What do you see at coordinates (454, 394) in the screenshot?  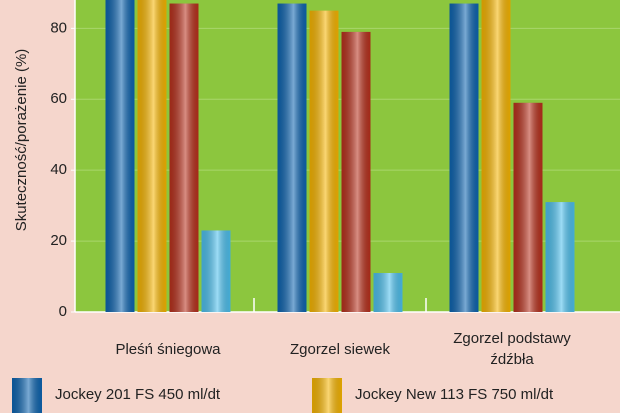 I see `legend-label: Jockey New 113 FS 750 ml/dt` at bounding box center [454, 394].